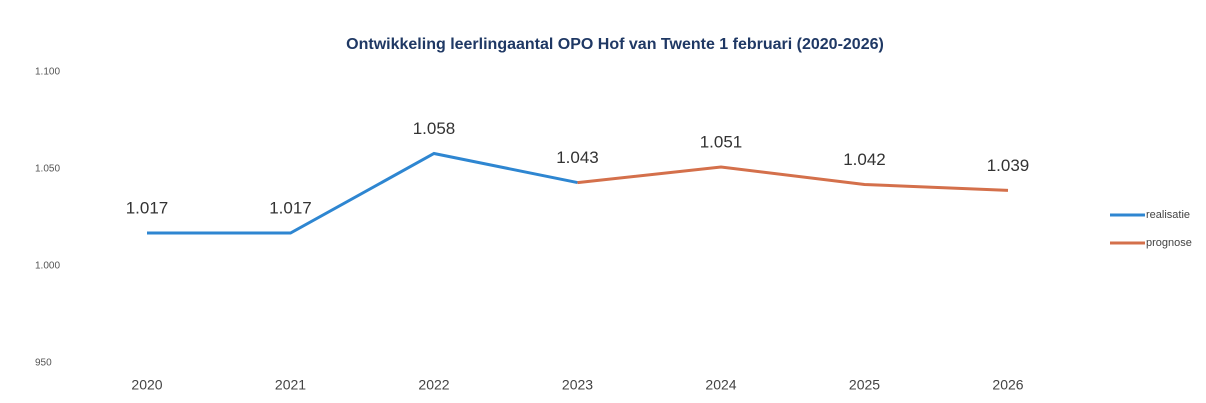 The height and width of the screenshot is (403, 1206). Describe the element at coordinates (864, 159) in the screenshot. I see `data-label: 1.042` at that location.